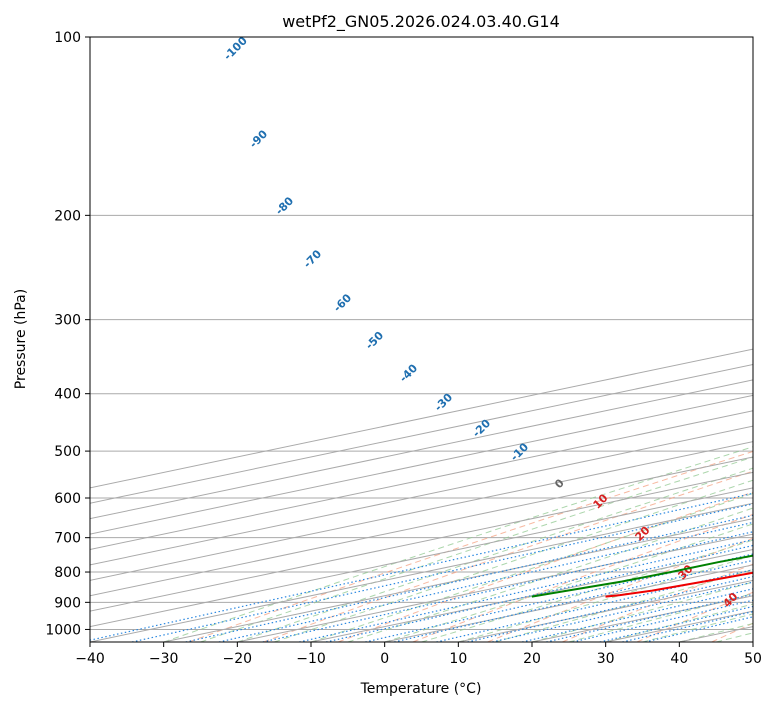 This screenshot has height=708, width=775. I want to click on y-axis: 100 200 300 400 500 600 700 800 900 1000, so click(67, 334).